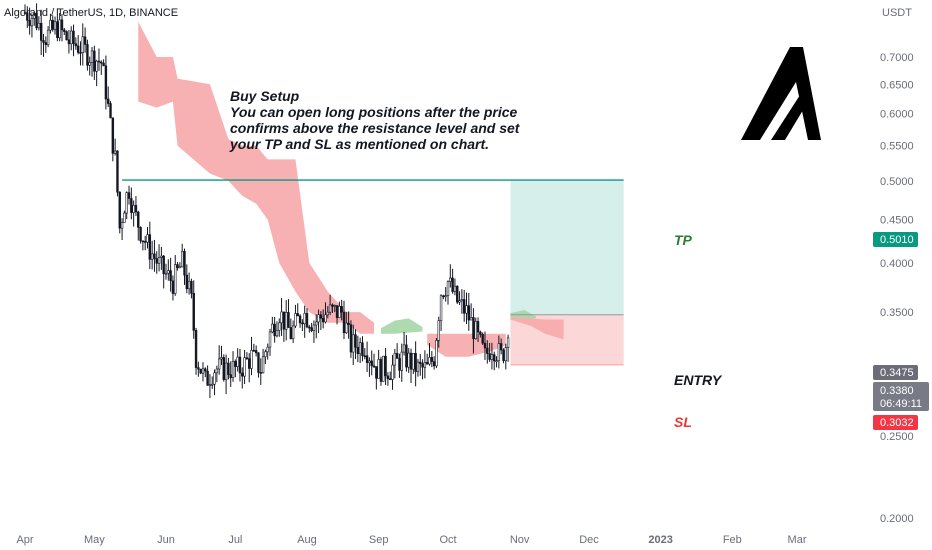  What do you see at coordinates (567, 272) in the screenshot?
I see `position-zones` at bounding box center [567, 272].